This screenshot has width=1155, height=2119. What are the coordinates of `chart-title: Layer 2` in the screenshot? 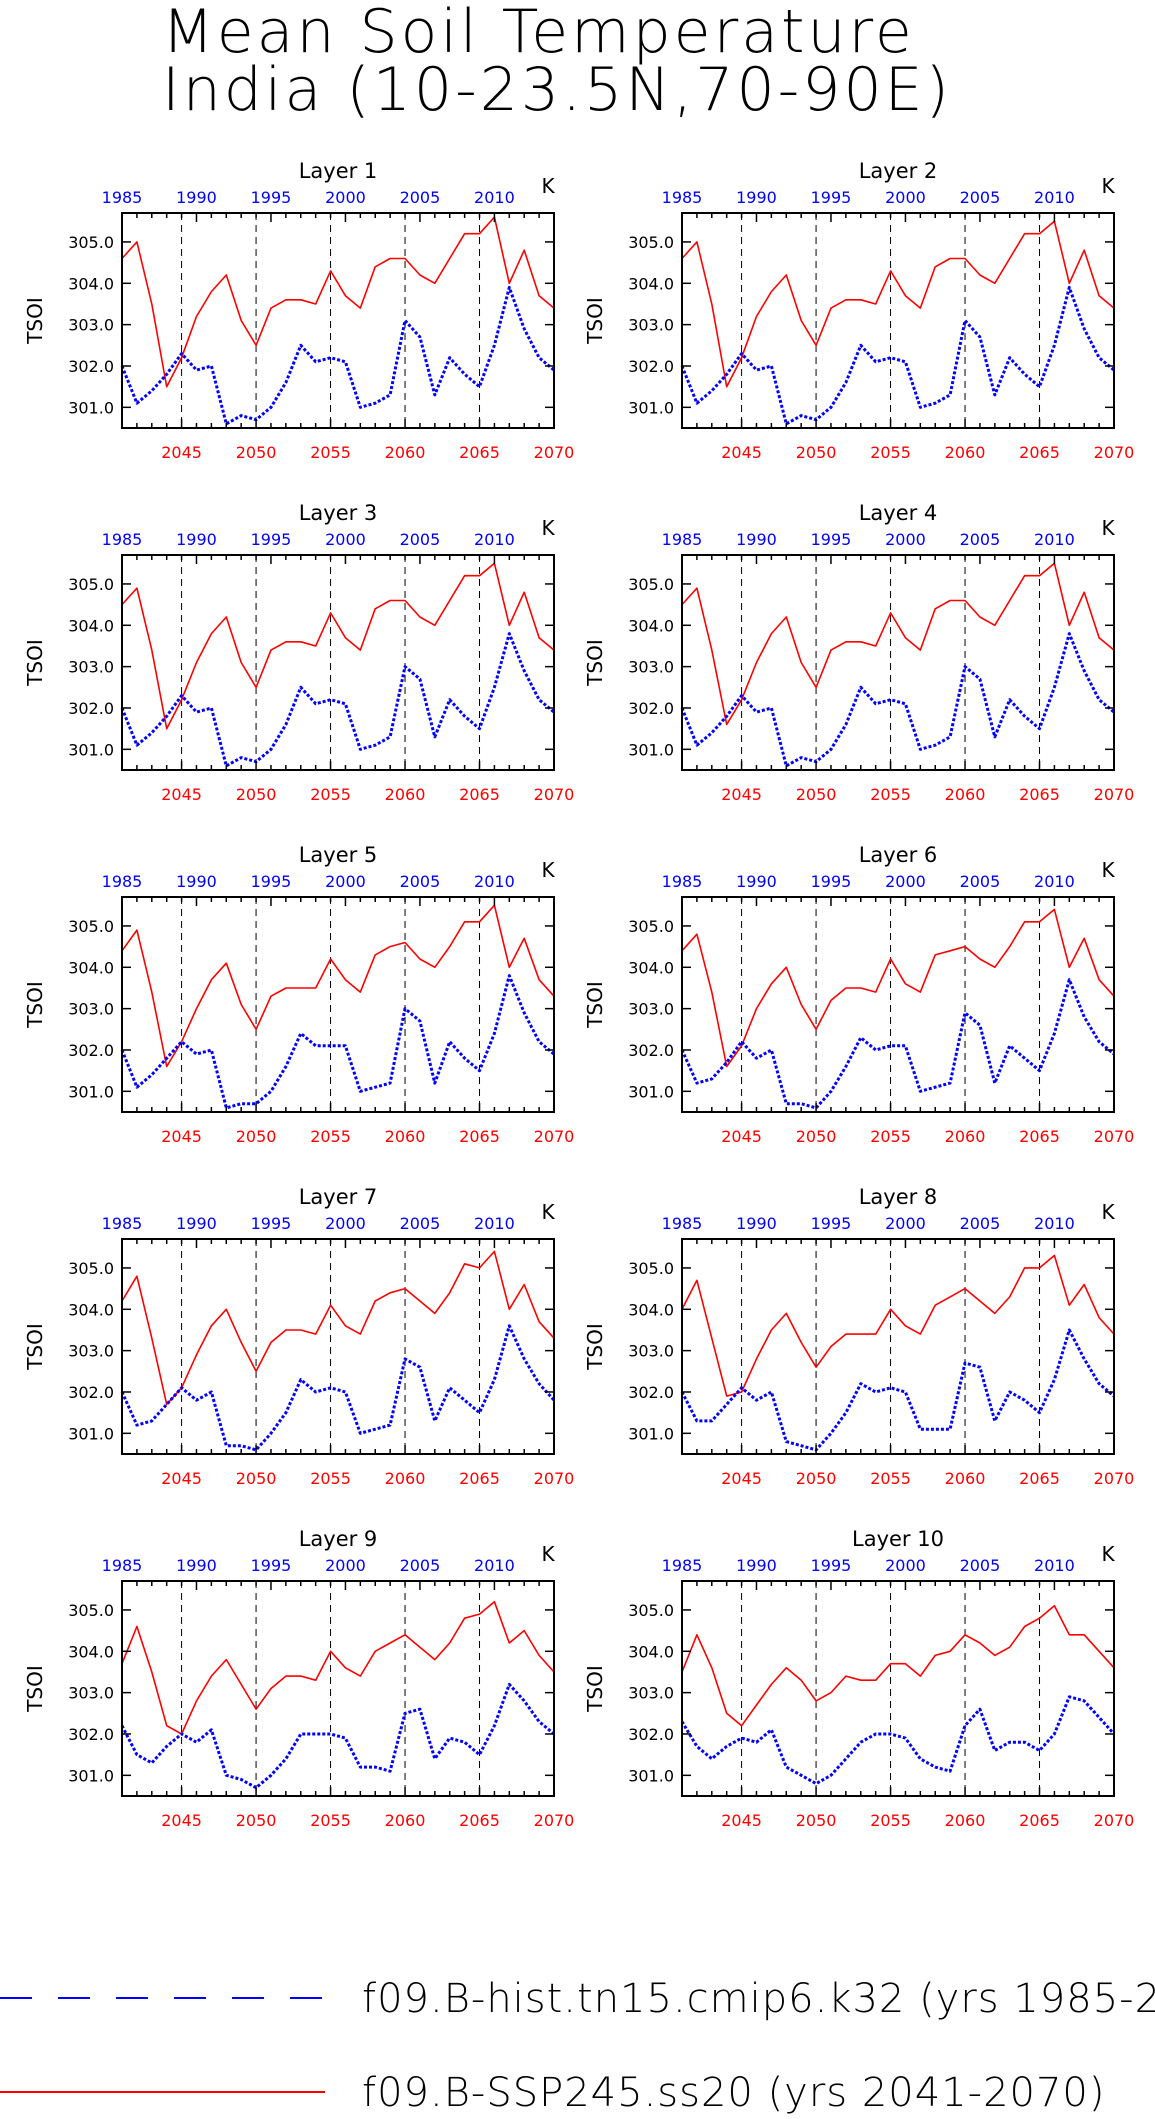 It's located at (898, 171).